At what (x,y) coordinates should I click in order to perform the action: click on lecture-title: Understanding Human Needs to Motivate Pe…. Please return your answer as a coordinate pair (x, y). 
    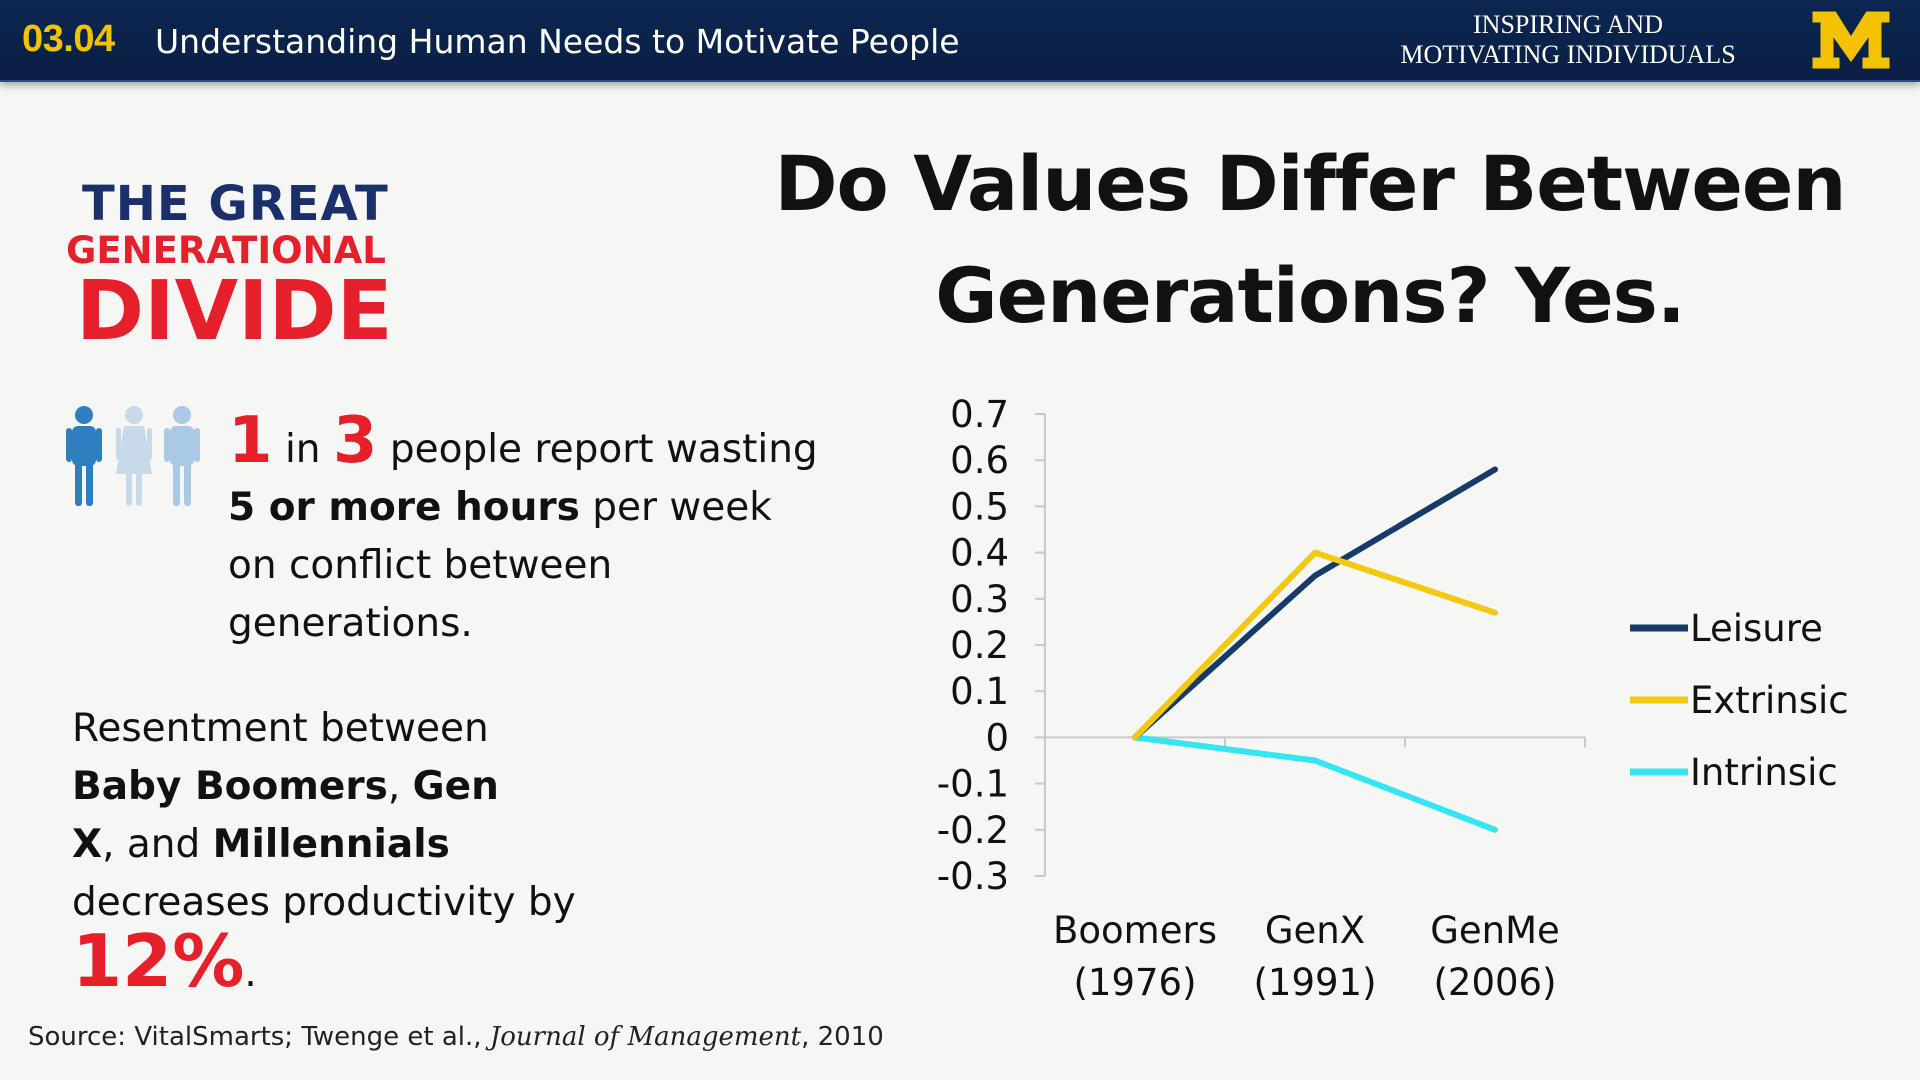
    Looking at the image, I should click on (557, 41).